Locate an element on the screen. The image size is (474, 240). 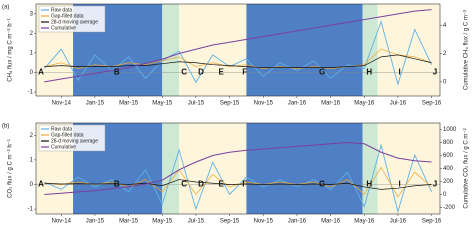
y-axis-label: CO₂ flux / g C m⁻² h⁻¹ is located at coordinates (11, 168).